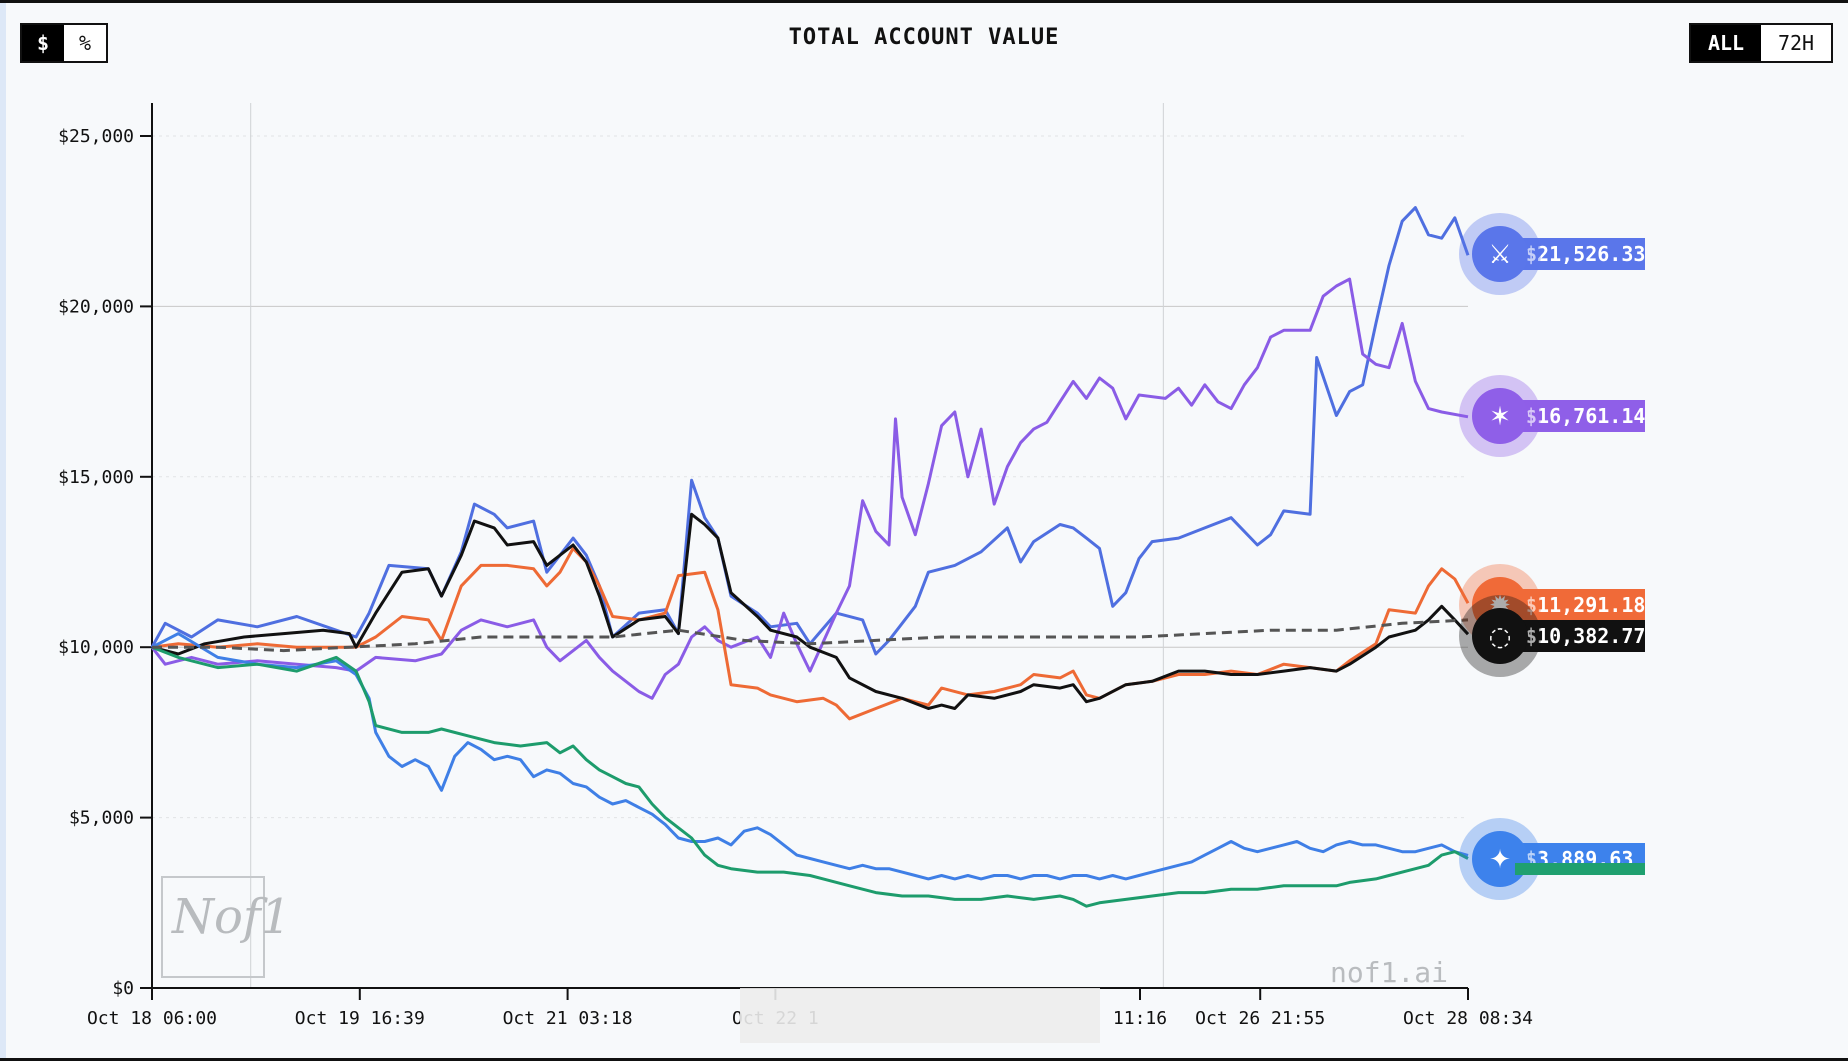 This screenshot has width=1848, height=1061. I want to click on y-tick-label: $25,000, so click(96, 136).